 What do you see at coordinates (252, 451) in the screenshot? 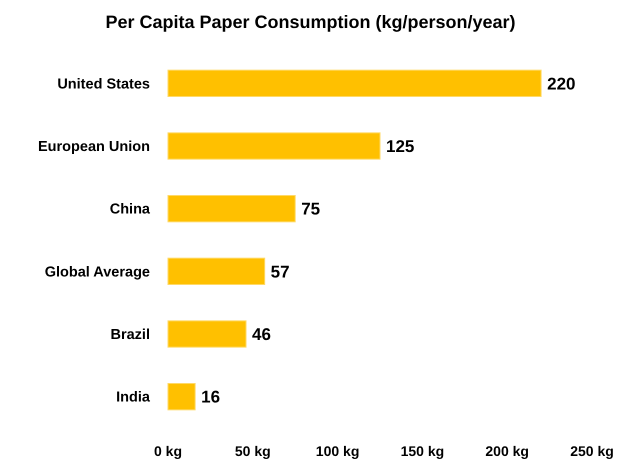
I see `x-tick-label: 50 kg` at bounding box center [252, 451].